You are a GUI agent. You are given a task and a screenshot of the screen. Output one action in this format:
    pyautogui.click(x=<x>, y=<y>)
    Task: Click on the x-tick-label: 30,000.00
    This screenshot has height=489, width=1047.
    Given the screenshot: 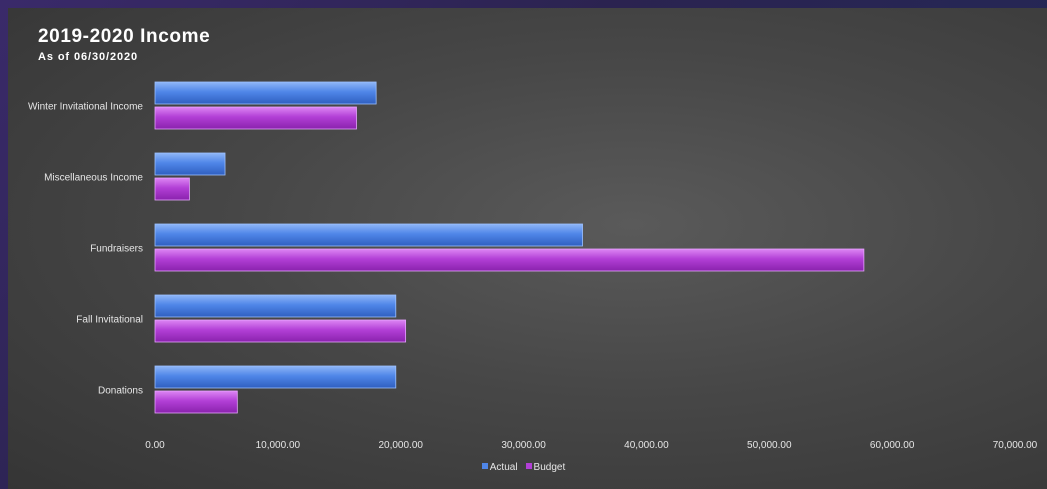 What is the action you would take?
    pyautogui.click(x=523, y=445)
    